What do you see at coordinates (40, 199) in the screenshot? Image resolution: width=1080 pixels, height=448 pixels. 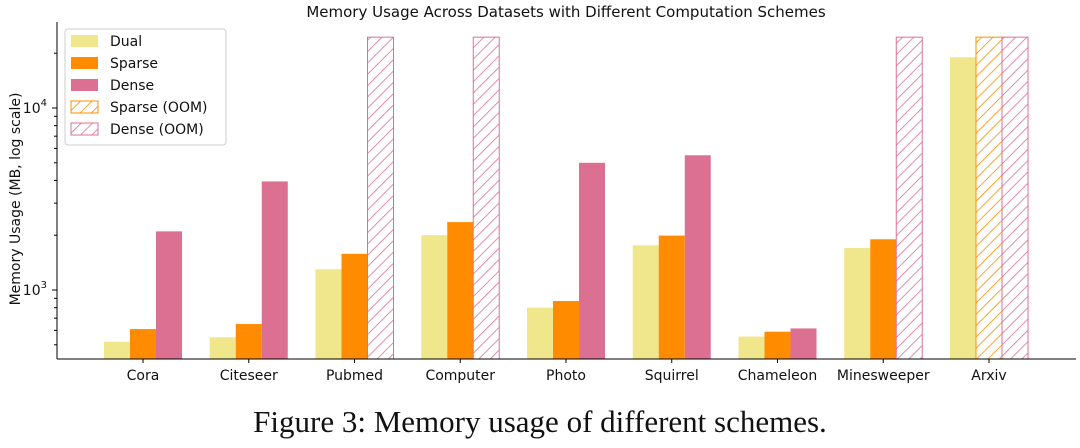 I see `ticks-layer: 10³ 10⁴` at bounding box center [40, 199].